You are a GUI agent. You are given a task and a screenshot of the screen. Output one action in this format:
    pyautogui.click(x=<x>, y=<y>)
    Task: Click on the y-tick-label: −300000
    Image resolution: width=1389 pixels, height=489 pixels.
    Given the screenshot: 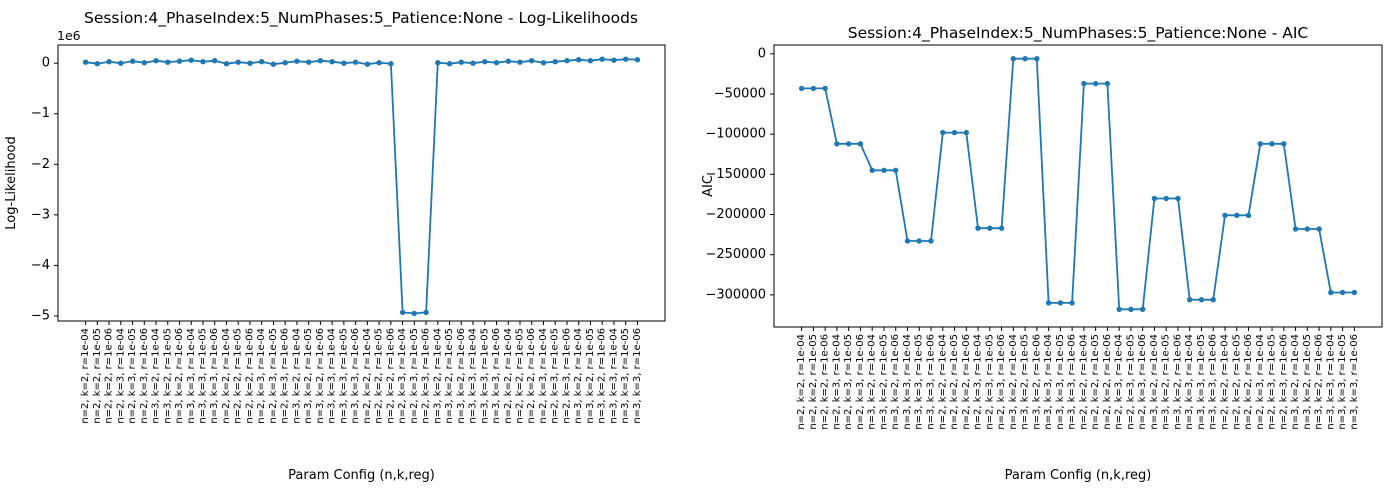 What is the action you would take?
    pyautogui.click(x=735, y=294)
    